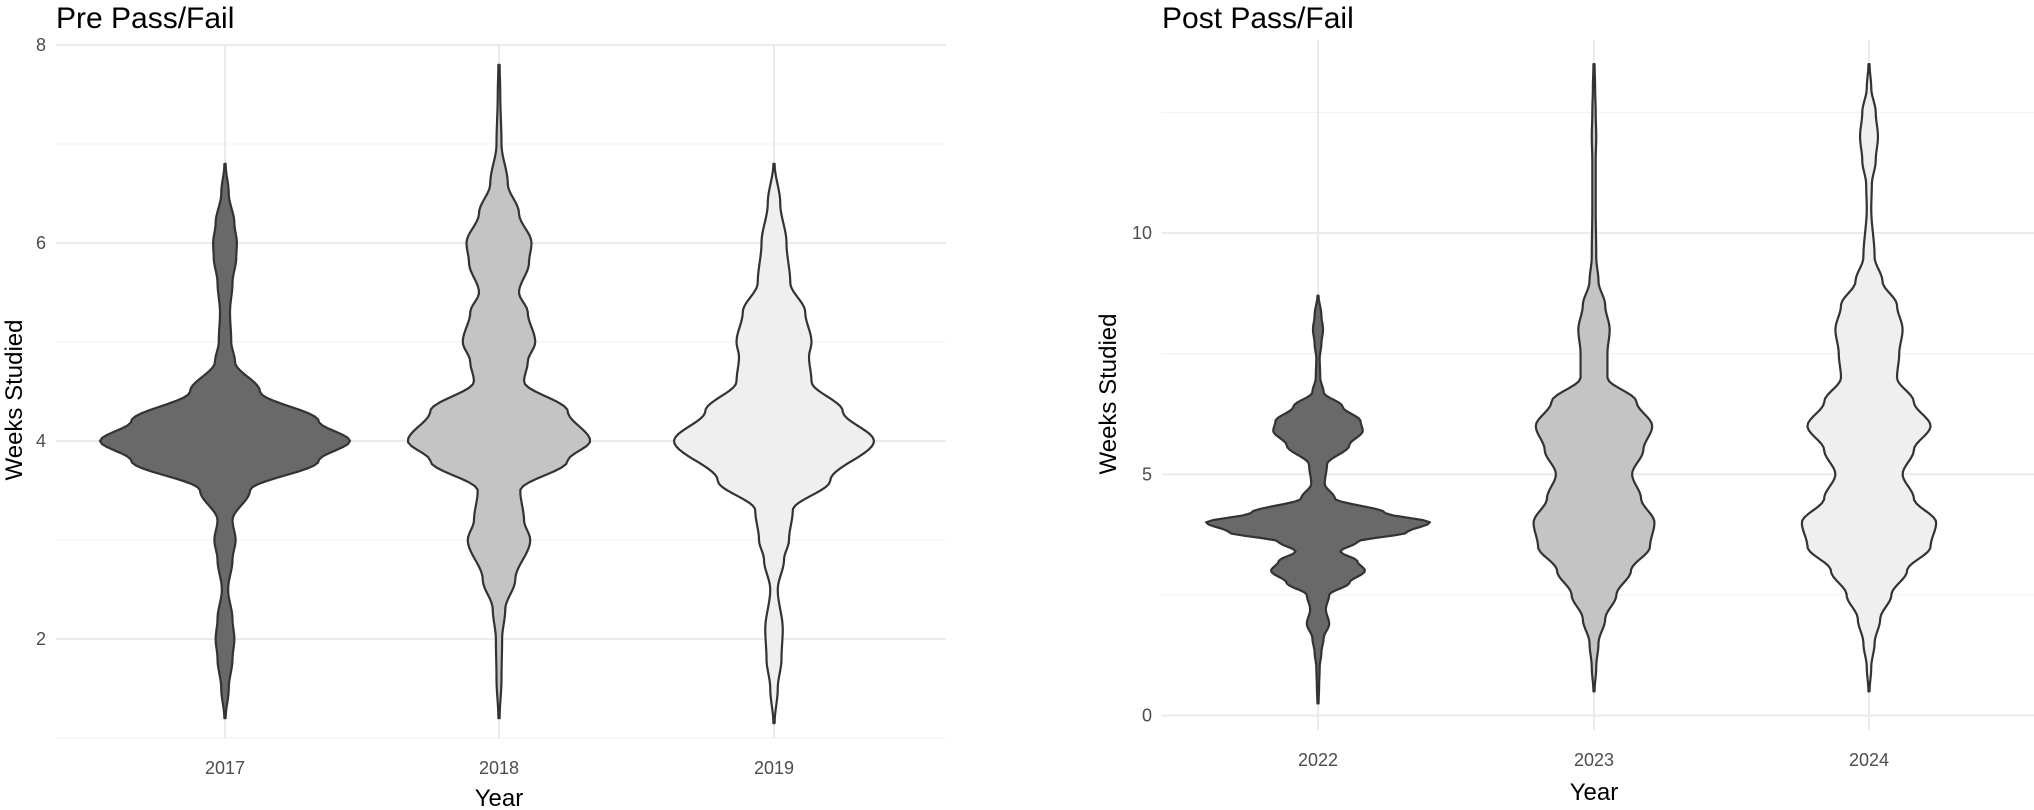  I want to click on x-tick-label: 2017, so click(225, 768).